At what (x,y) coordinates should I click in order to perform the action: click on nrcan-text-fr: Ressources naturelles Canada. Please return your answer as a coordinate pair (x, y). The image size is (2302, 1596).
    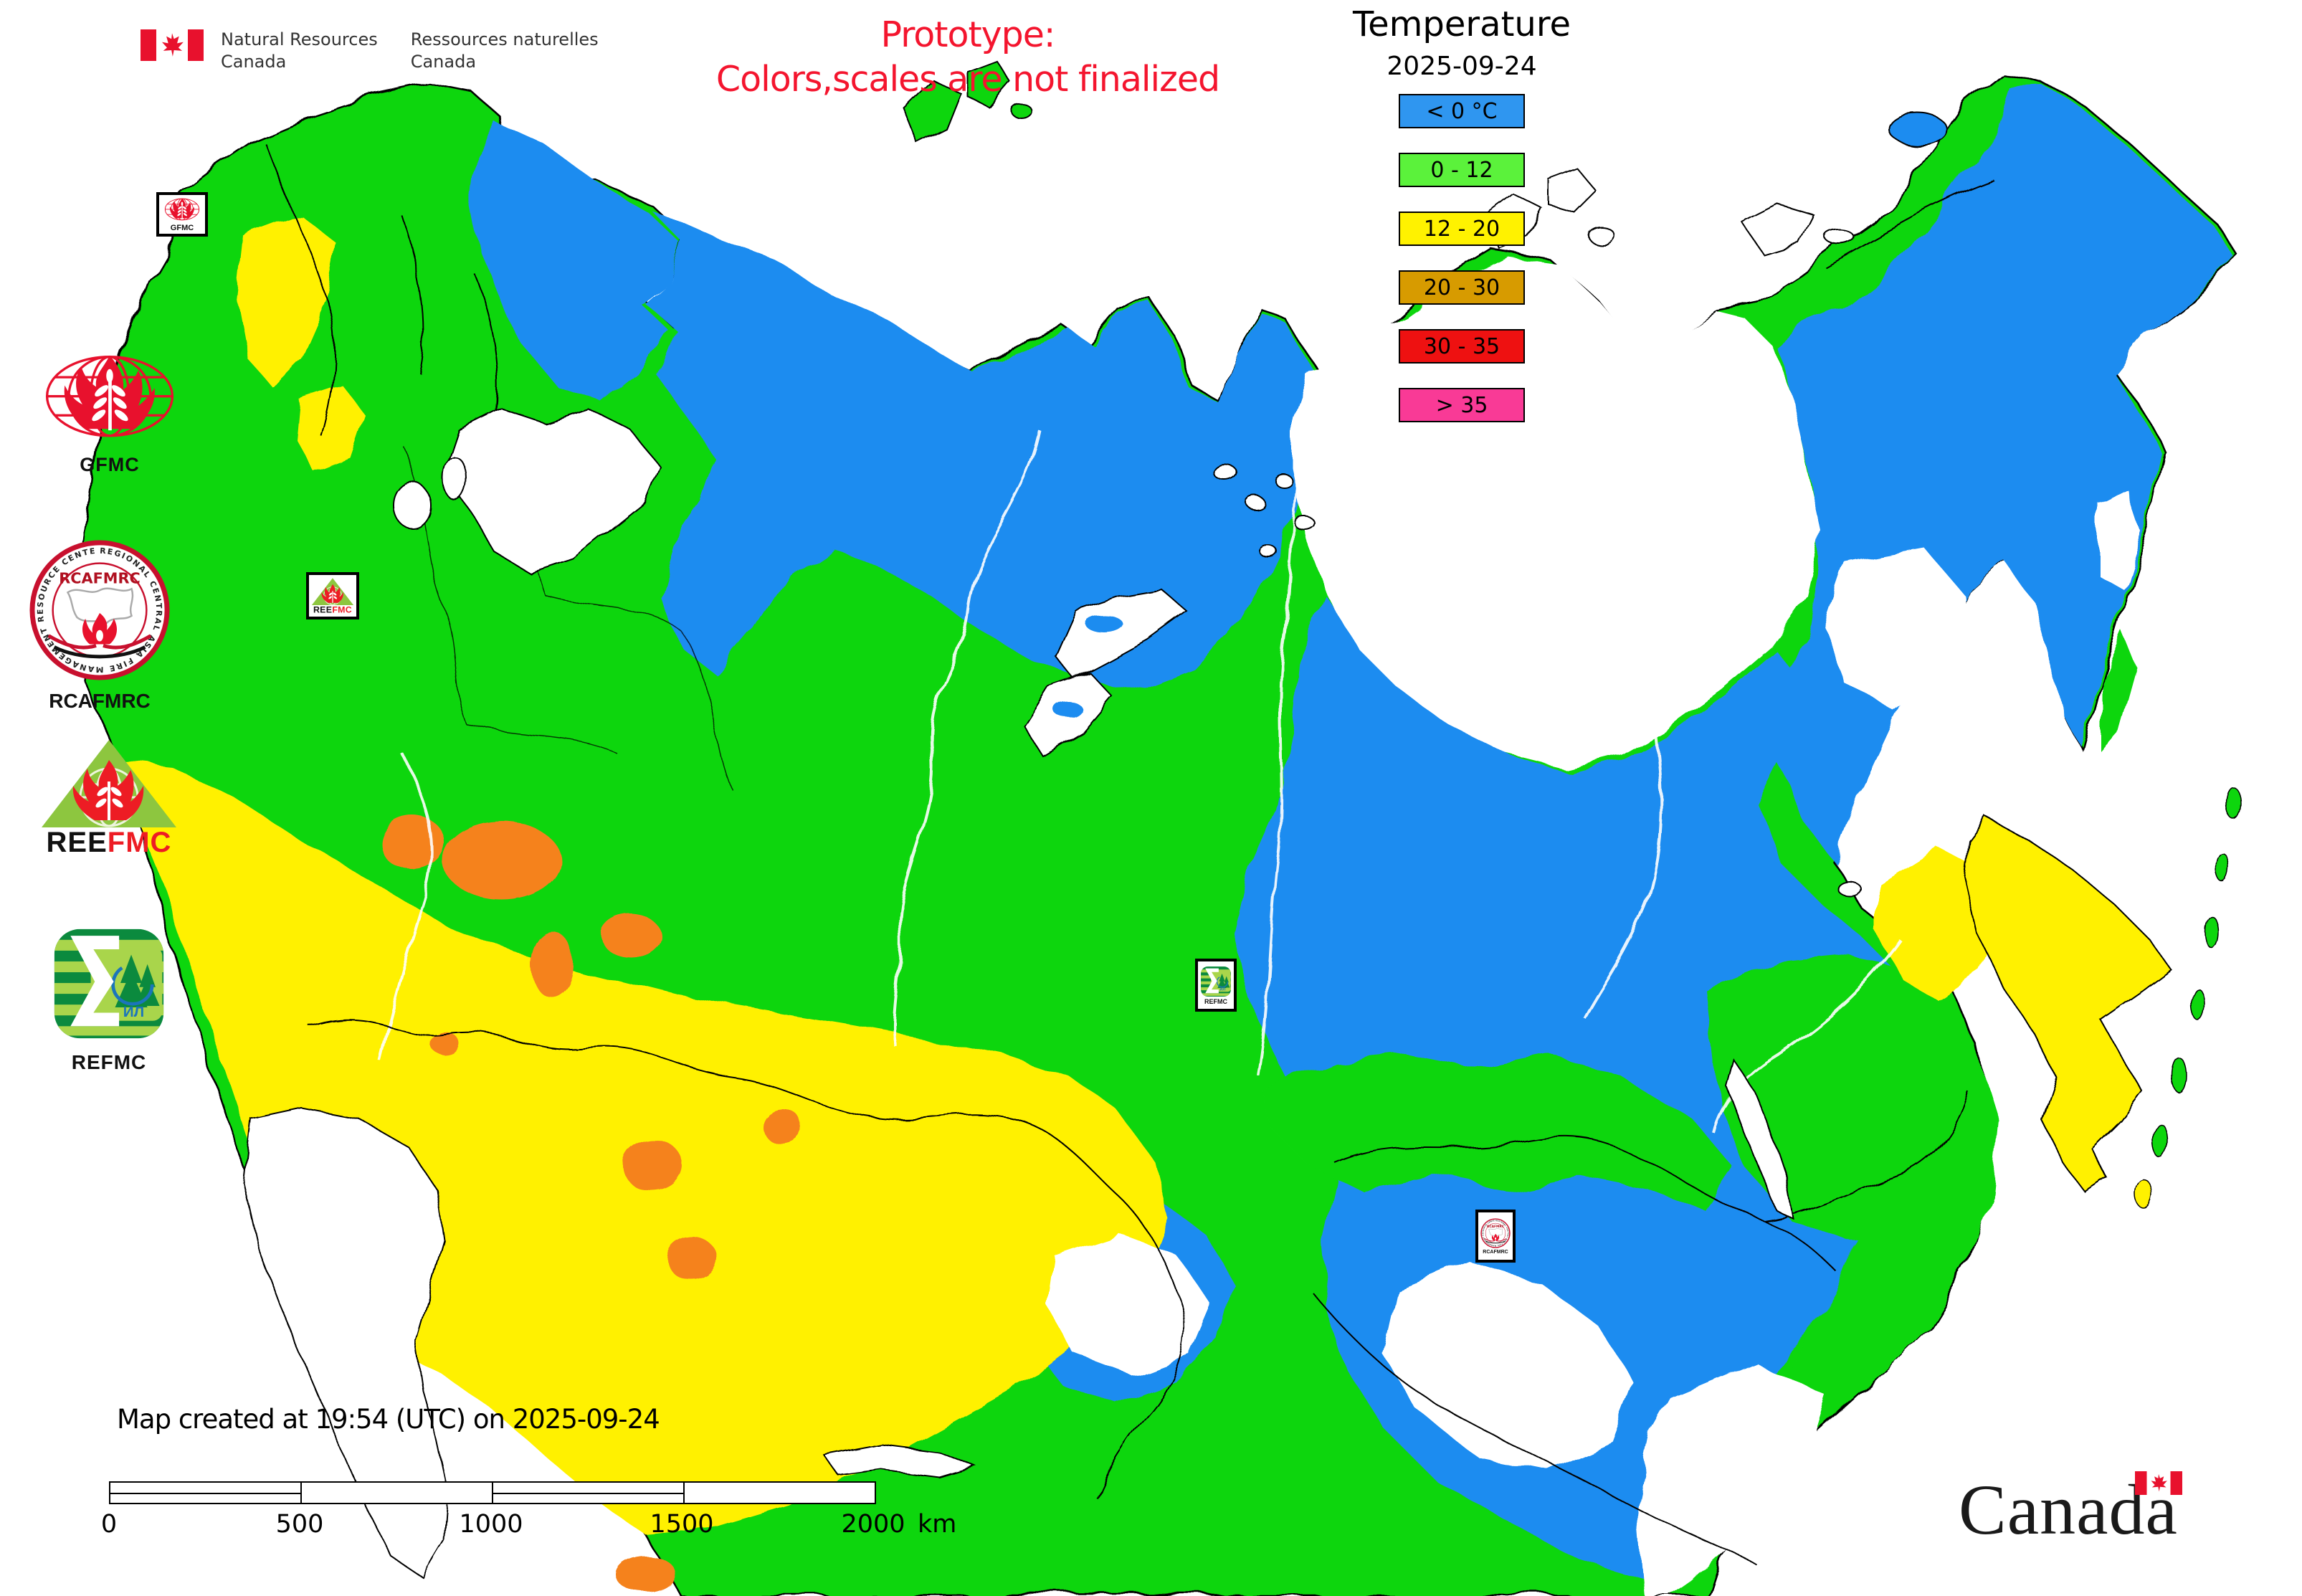
    Looking at the image, I should click on (504, 50).